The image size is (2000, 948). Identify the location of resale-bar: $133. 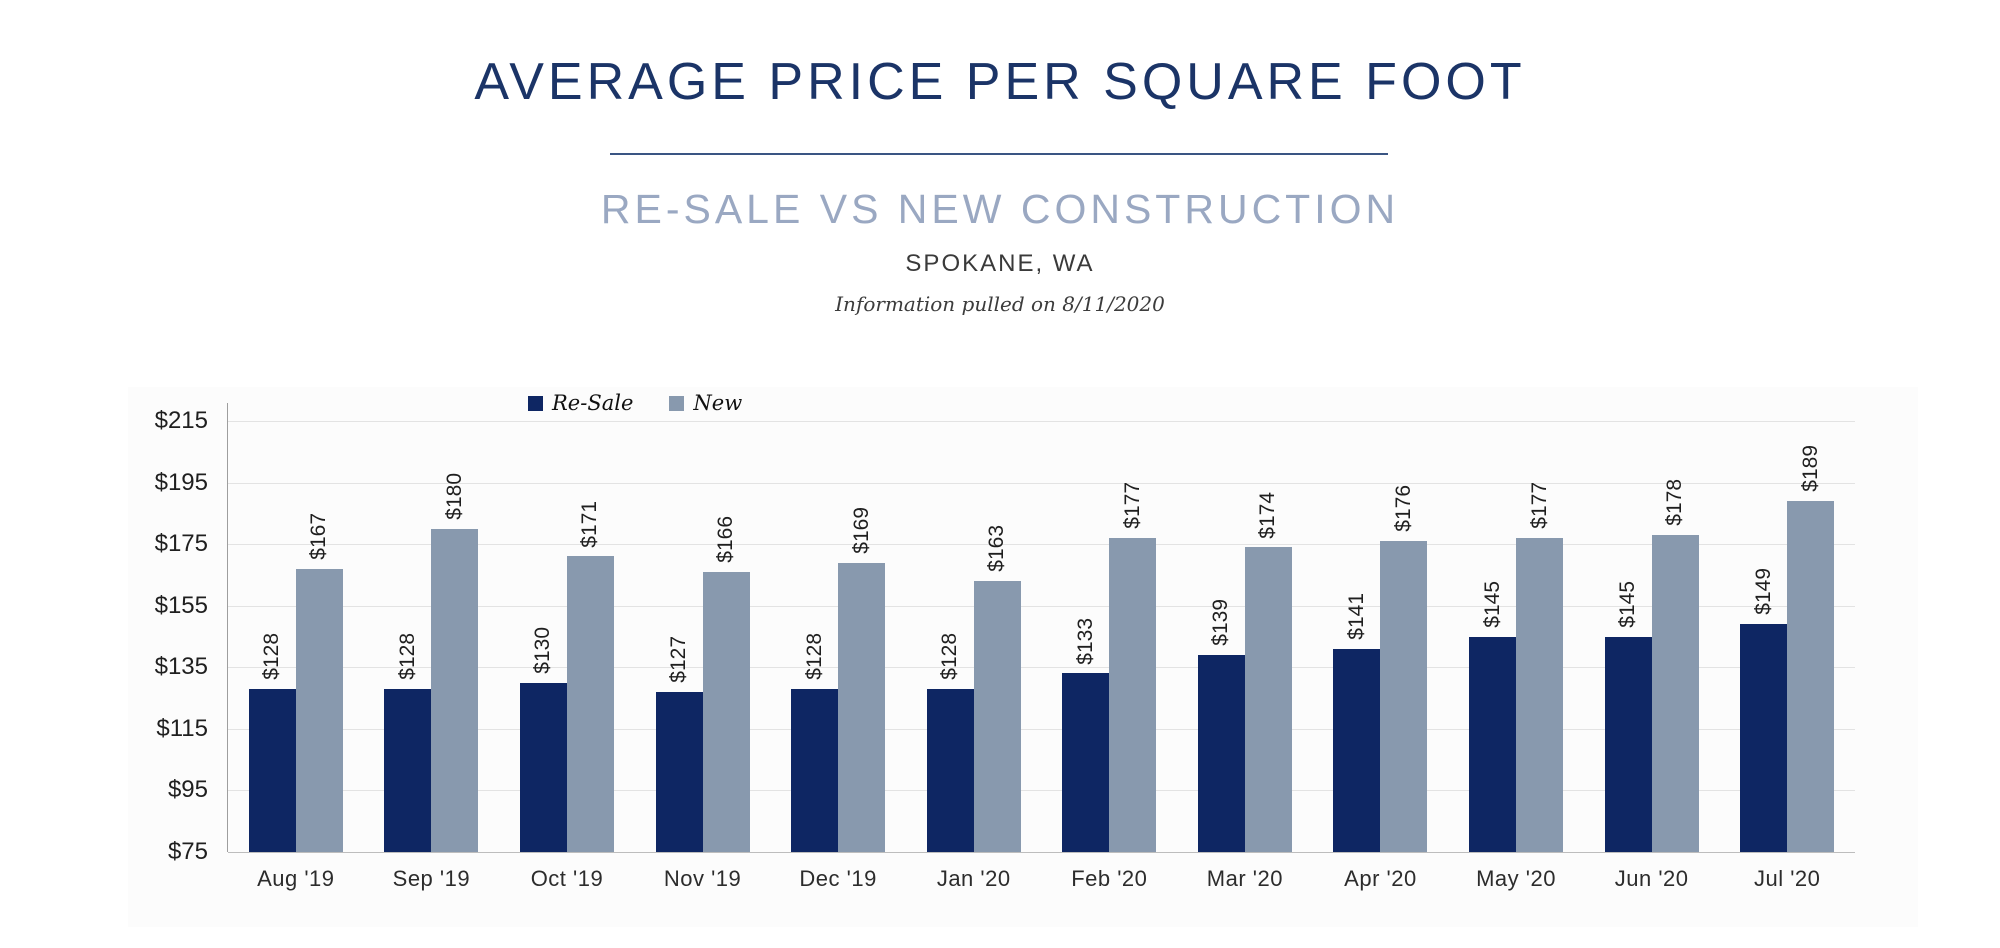
(1086, 735).